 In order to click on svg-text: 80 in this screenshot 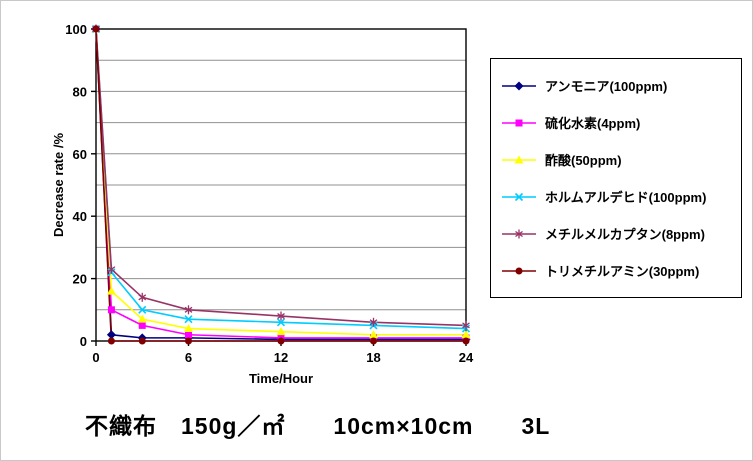, I will do `click(80, 91)`.